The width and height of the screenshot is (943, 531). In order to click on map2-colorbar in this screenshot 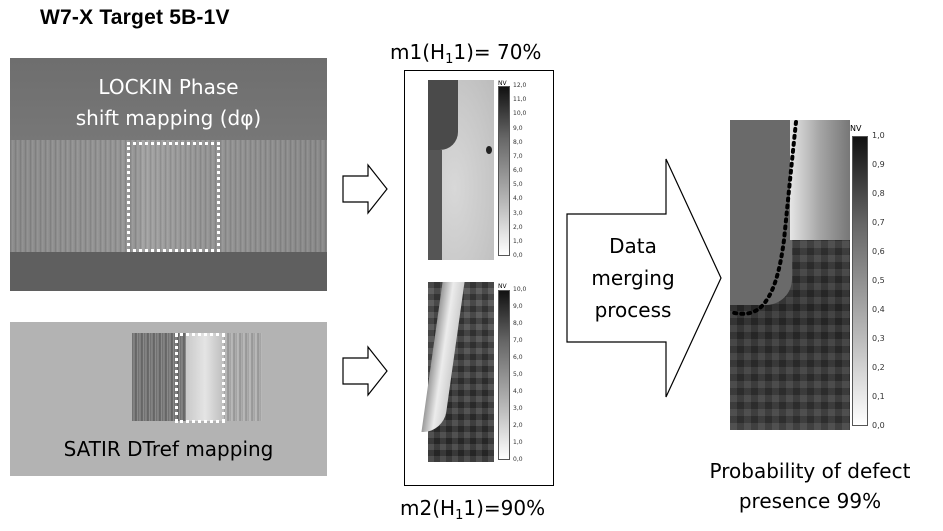, I will do `click(504, 375)`.